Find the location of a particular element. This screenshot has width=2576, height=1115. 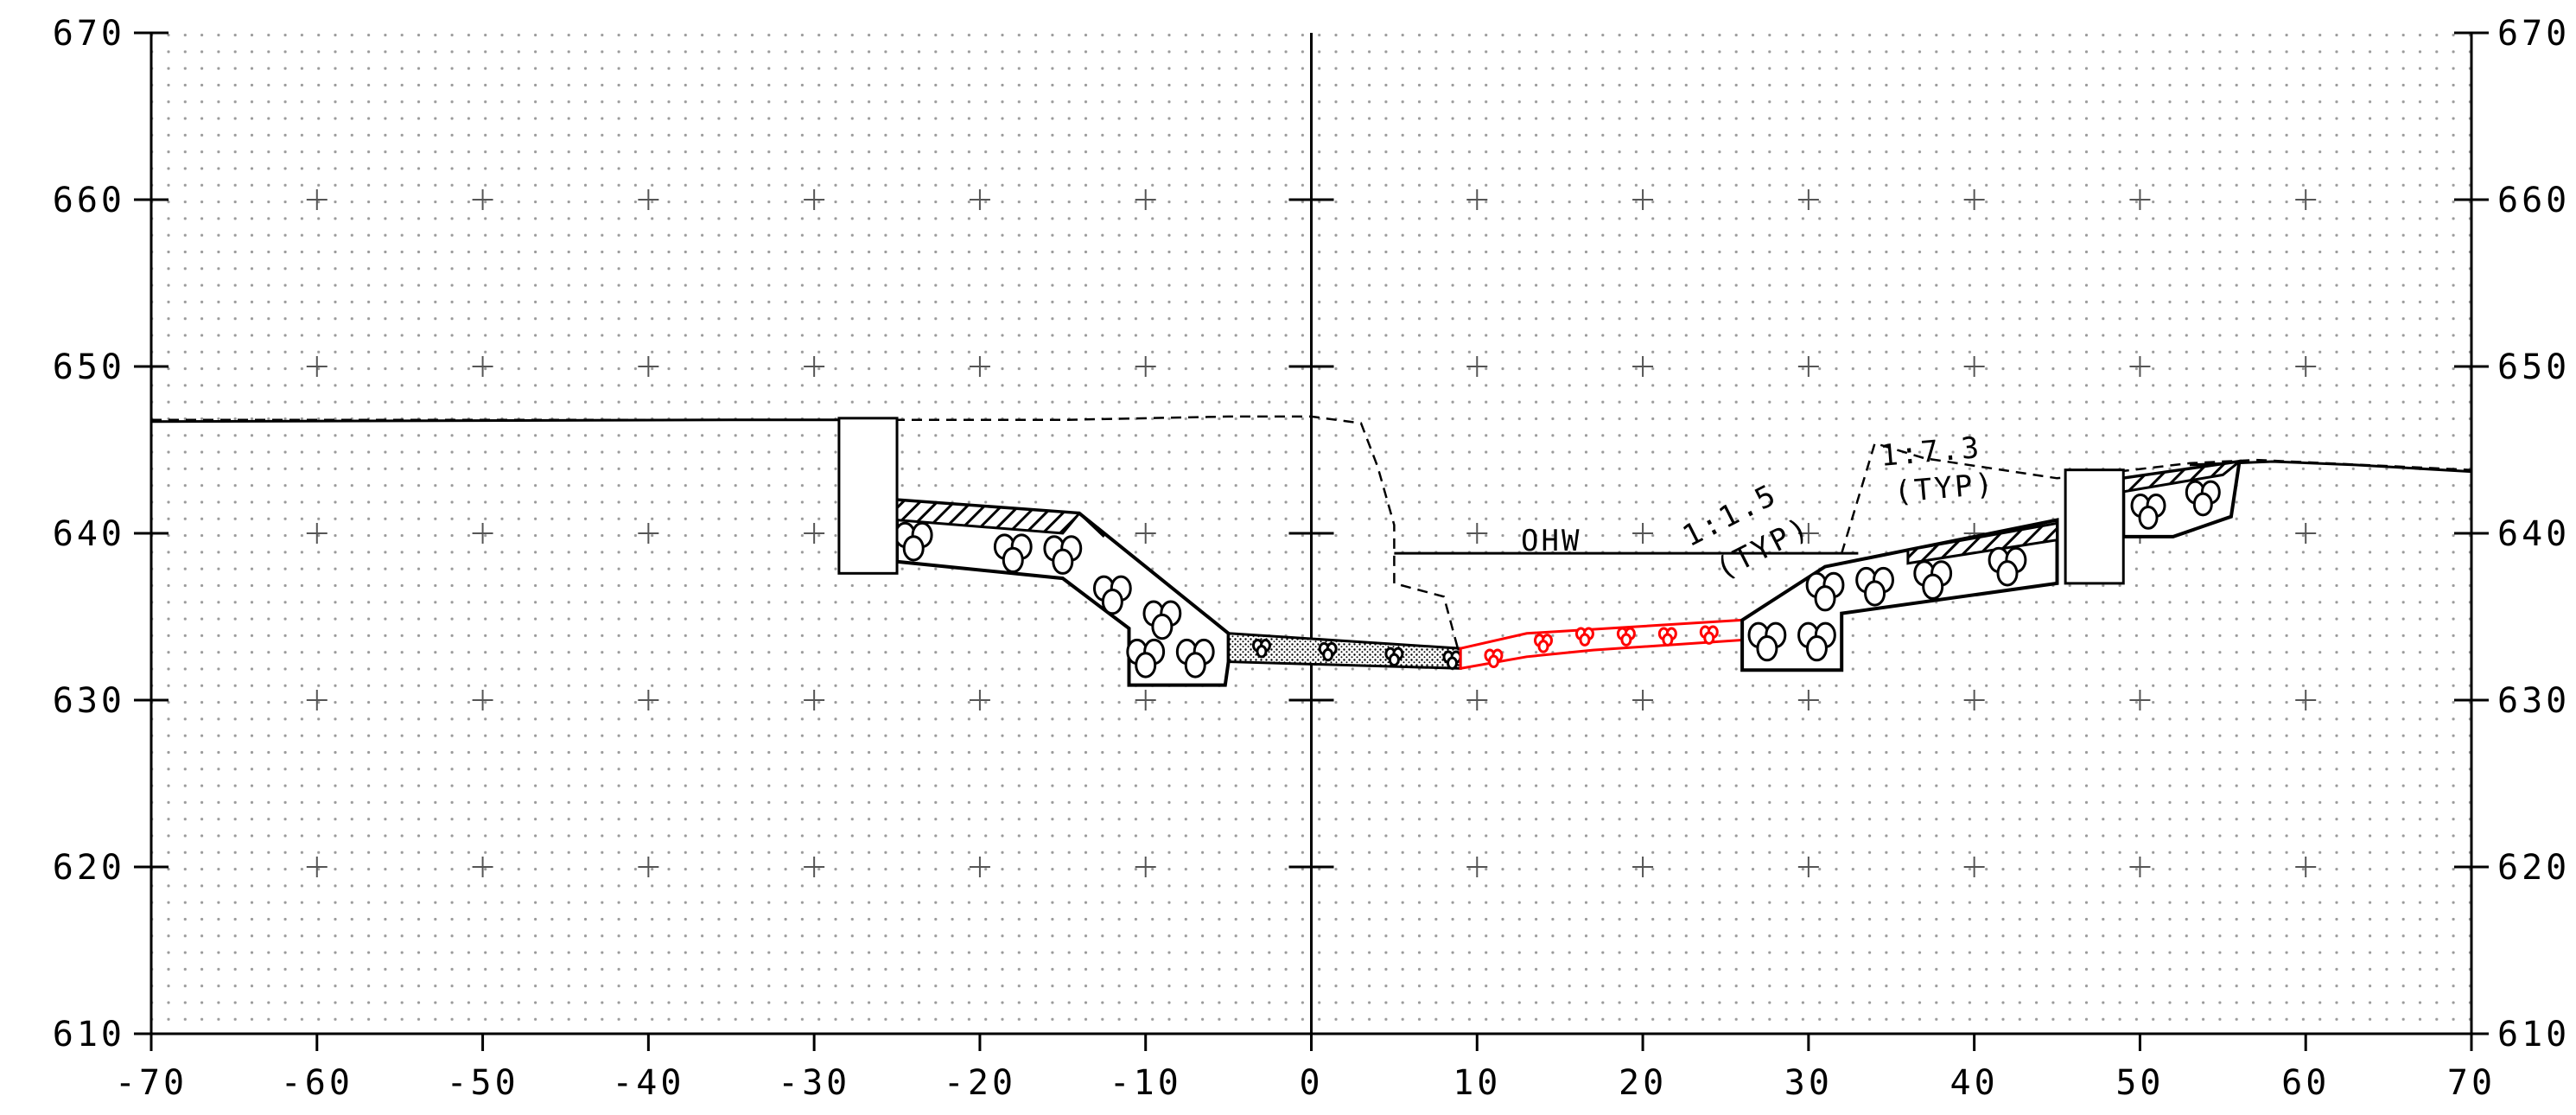

x-tick-label: -40 is located at coordinates (648, 1083).